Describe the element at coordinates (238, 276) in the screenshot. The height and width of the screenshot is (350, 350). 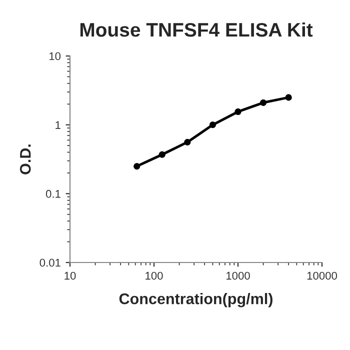
I see `x-tick-label: 1000` at that location.